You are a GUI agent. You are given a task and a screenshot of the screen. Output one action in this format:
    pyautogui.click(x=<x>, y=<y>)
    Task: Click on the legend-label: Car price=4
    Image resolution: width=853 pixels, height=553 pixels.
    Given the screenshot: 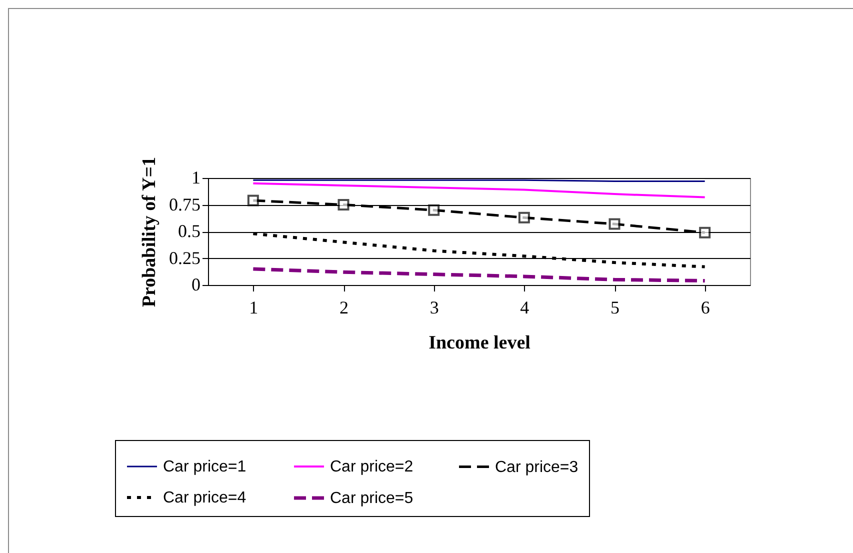 What is the action you would take?
    pyautogui.click(x=204, y=498)
    